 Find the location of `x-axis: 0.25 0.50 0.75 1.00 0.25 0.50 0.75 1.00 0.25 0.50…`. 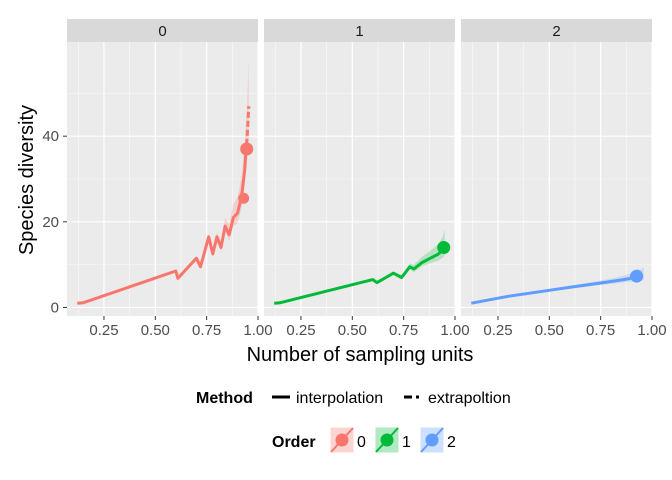

x-axis: 0.25 0.50 0.75 1.00 0.25 0.50 0.75 1.00 0.25 0.50… is located at coordinates (378, 327).